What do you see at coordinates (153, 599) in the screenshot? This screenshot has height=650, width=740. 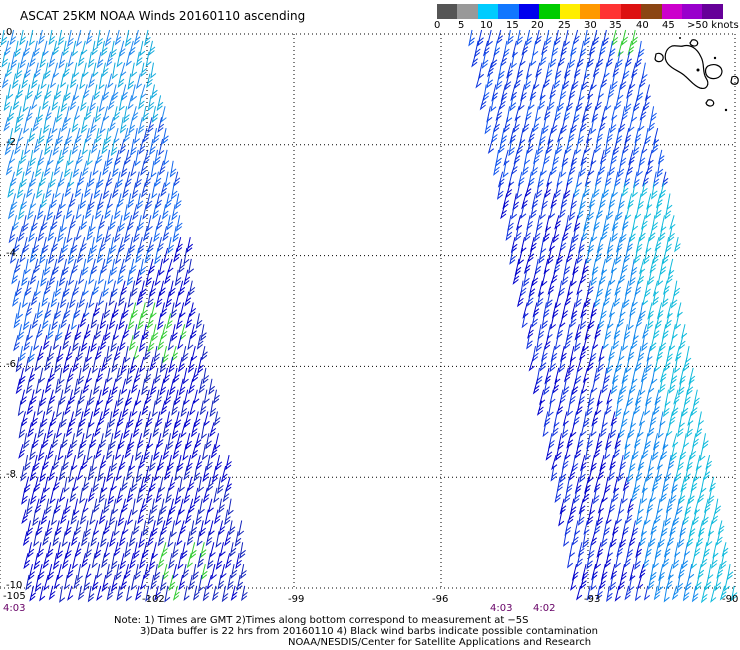 I see `lon-tick-102: -102` at bounding box center [153, 599].